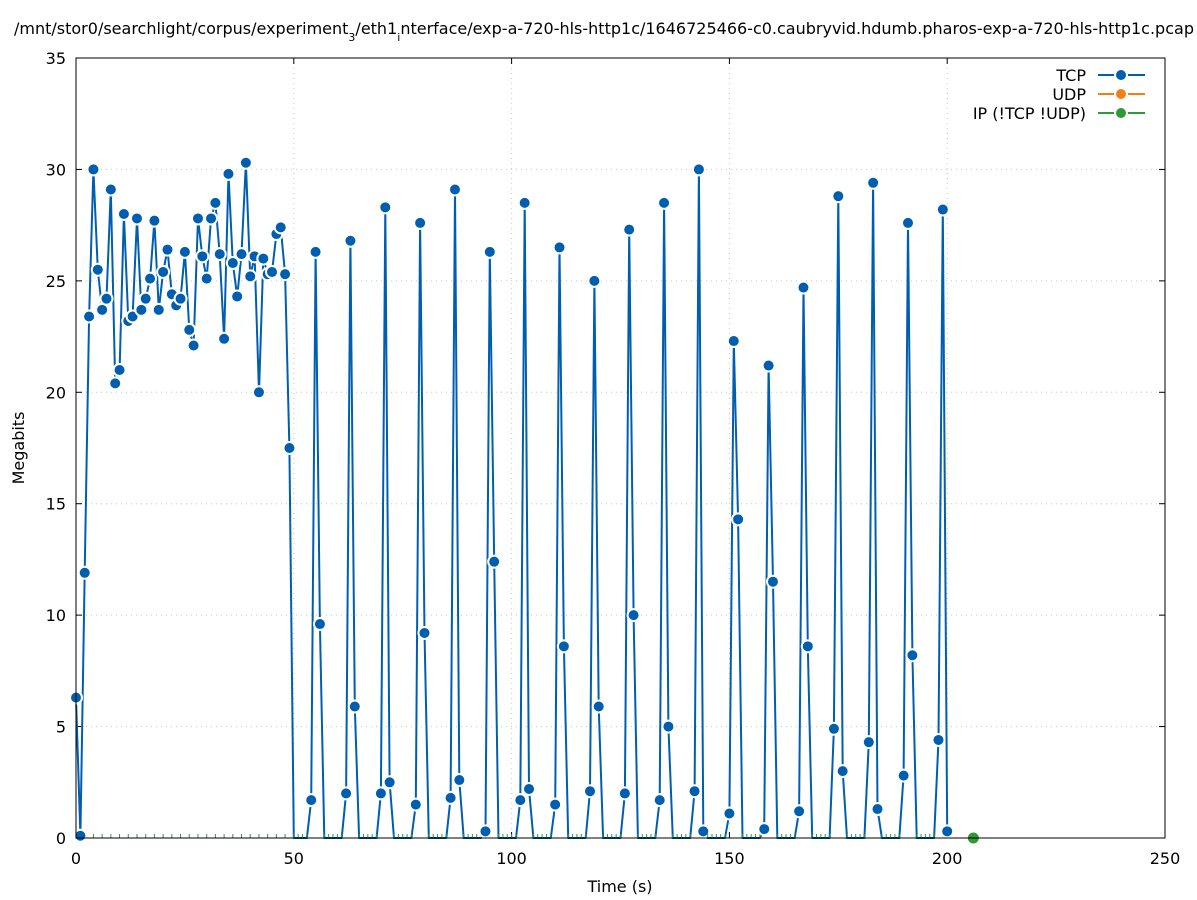 Image resolution: width=1197 pixels, height=900 pixels. I want to click on legend-label: IP (!TCP !UDP), so click(1029, 113).